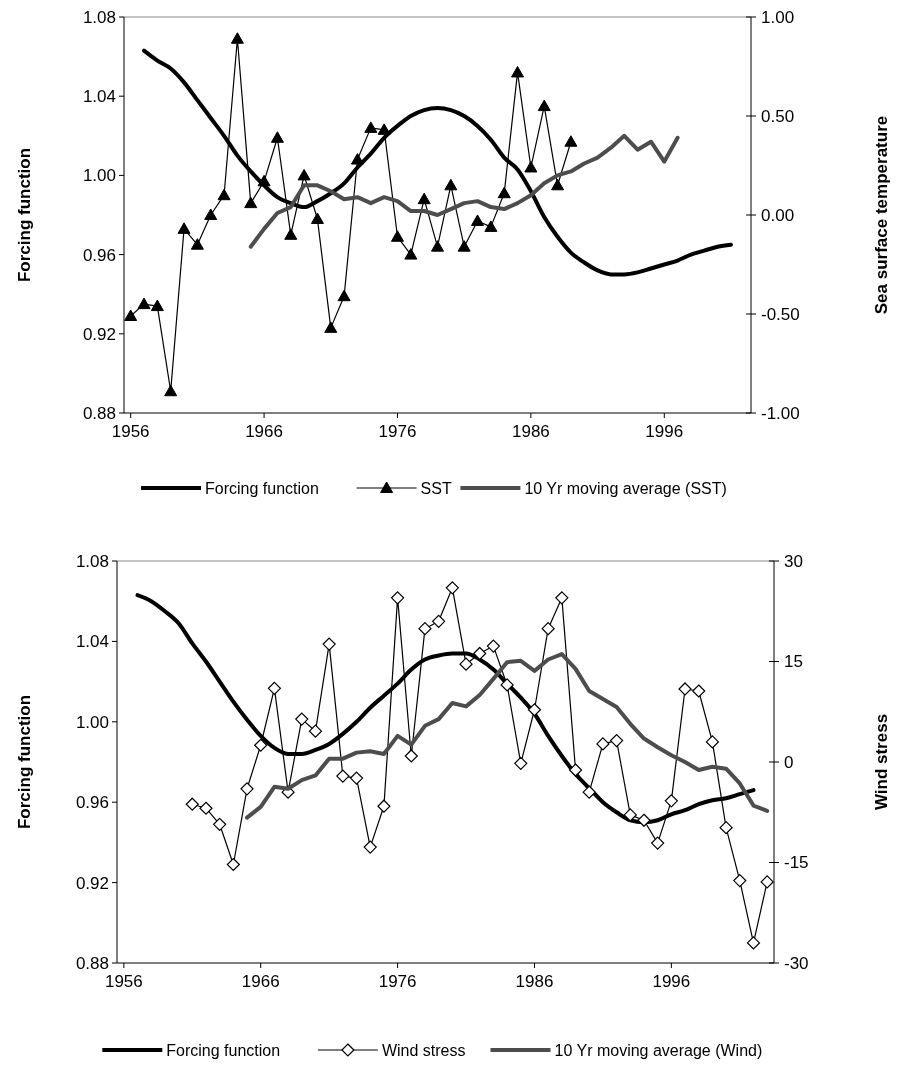 This screenshot has width=903, height=1075. Describe the element at coordinates (780, 314) in the screenshot. I see `y2-tick-label: -0.50` at that location.